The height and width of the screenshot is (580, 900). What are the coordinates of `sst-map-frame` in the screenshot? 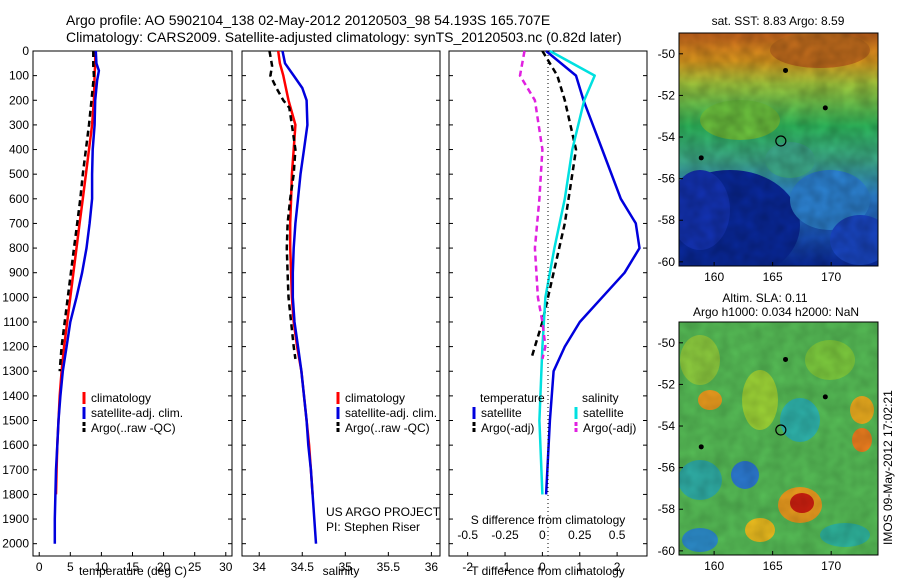 It's located at (778, 149).